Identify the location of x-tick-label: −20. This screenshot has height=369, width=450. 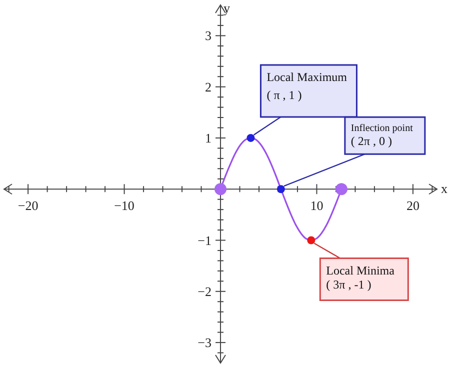
(28, 206).